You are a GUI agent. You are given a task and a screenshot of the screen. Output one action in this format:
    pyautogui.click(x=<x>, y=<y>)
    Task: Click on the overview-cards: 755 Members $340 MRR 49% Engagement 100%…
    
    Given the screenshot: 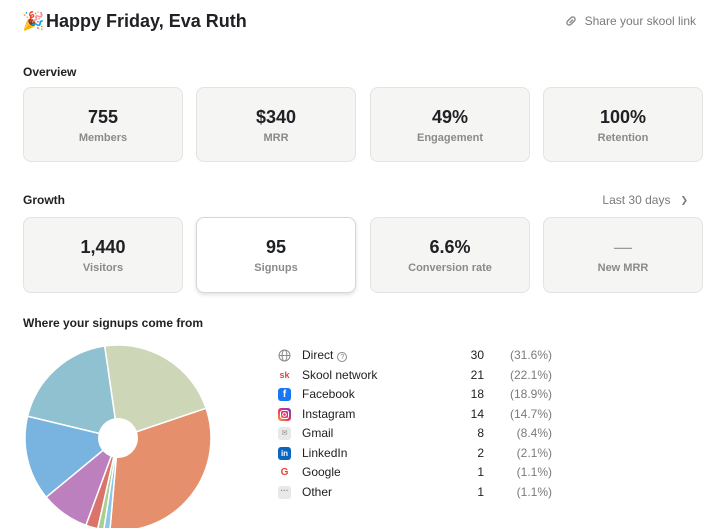 What is the action you would take?
    pyautogui.click(x=363, y=124)
    